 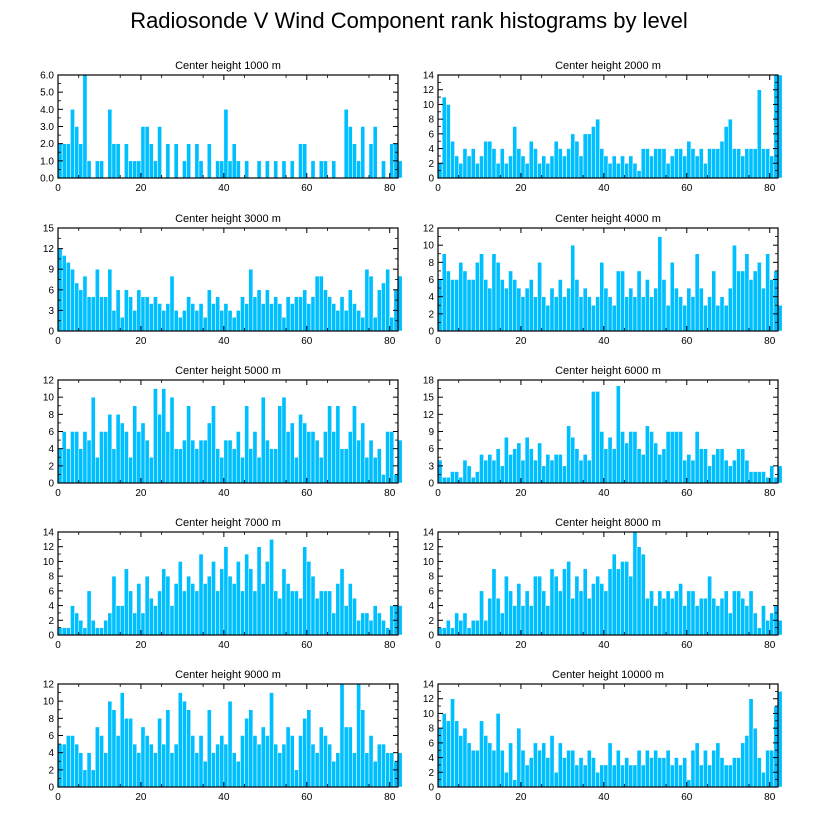 I want to click on y-tick-label: 2, so click(x=431, y=164).